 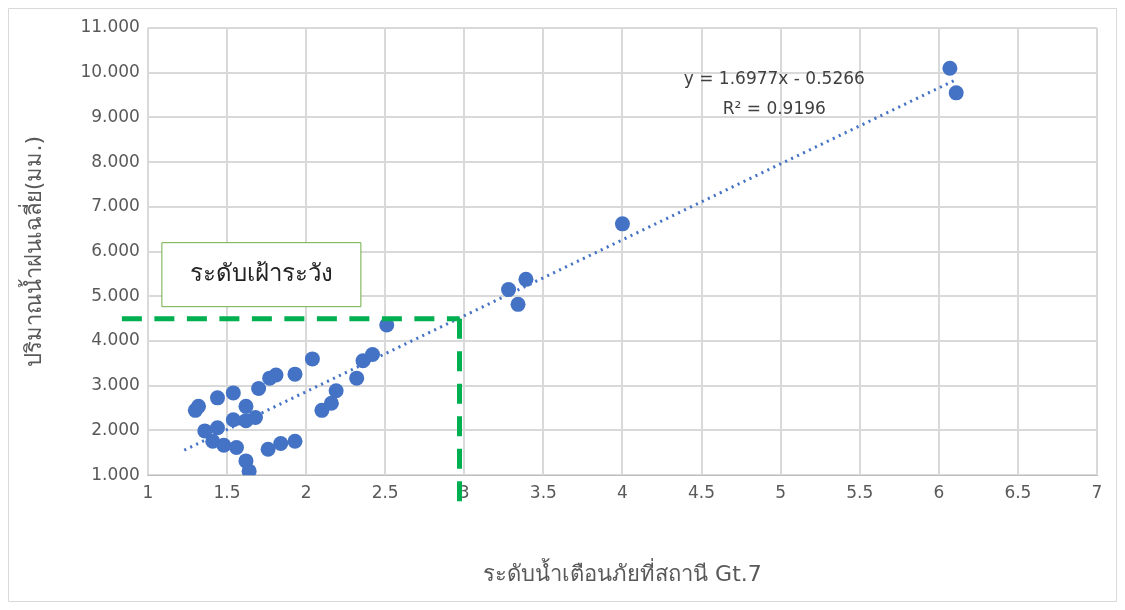 I want to click on y-tick-label: 4.000, so click(x=115, y=339).